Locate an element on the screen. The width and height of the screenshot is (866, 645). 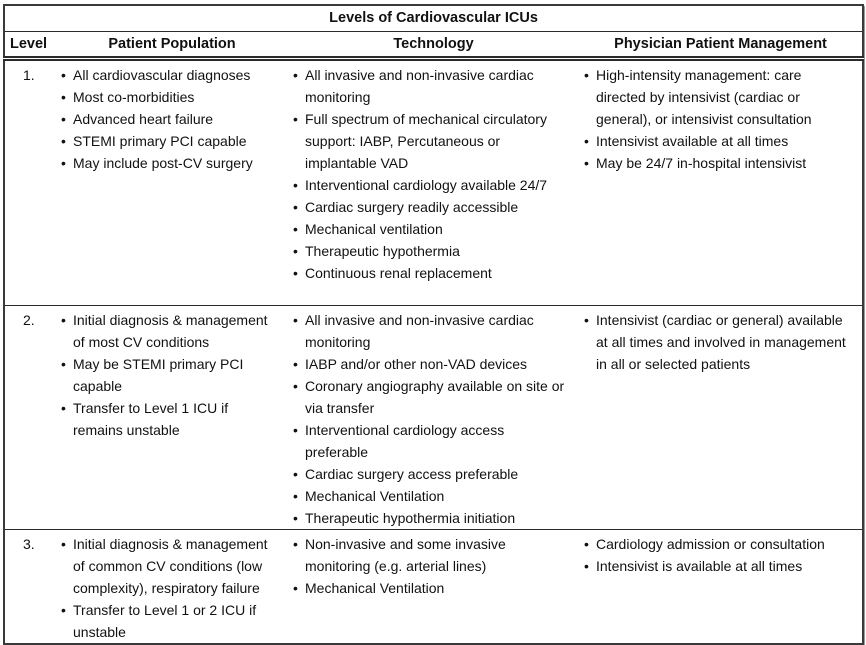
bullet-item: Intensivist is available at all times is located at coordinates (718, 566).